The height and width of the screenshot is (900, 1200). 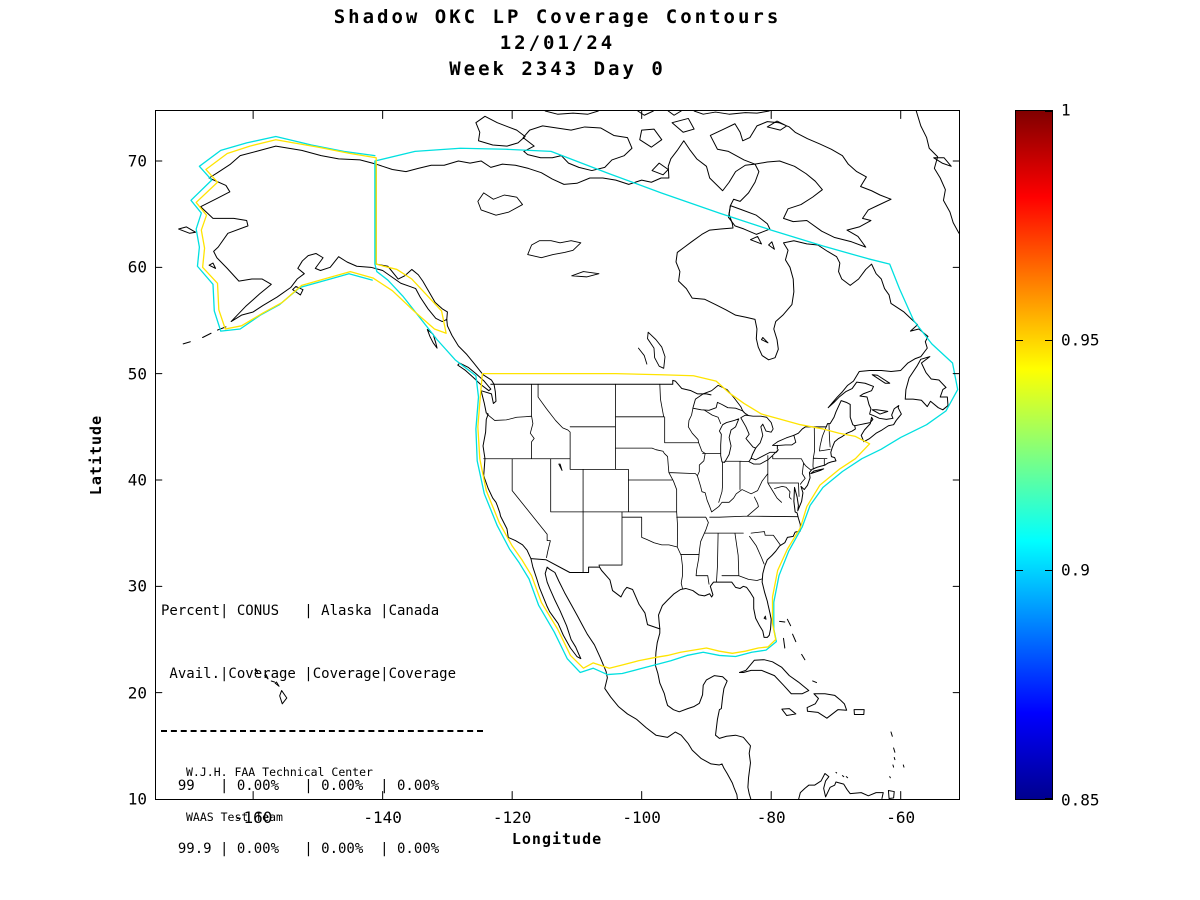 I want to click on contour-yellow-conus, so click(x=674, y=521).